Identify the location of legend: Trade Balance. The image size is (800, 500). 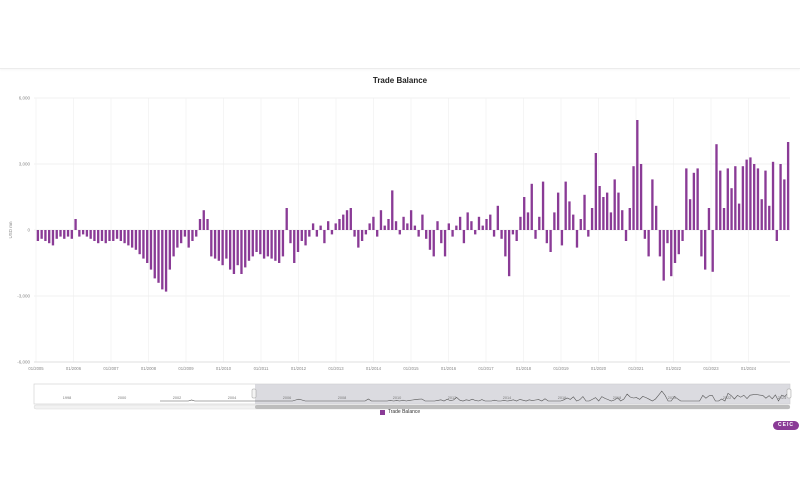
(400, 412).